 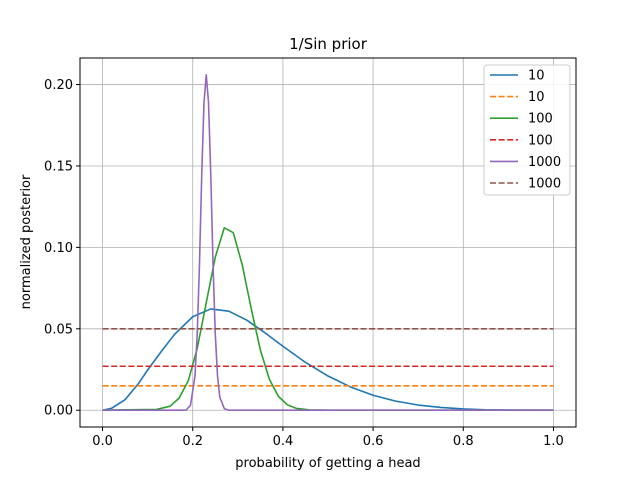 What do you see at coordinates (327, 463) in the screenshot?
I see `x-axis-label: probability of getting a head` at bounding box center [327, 463].